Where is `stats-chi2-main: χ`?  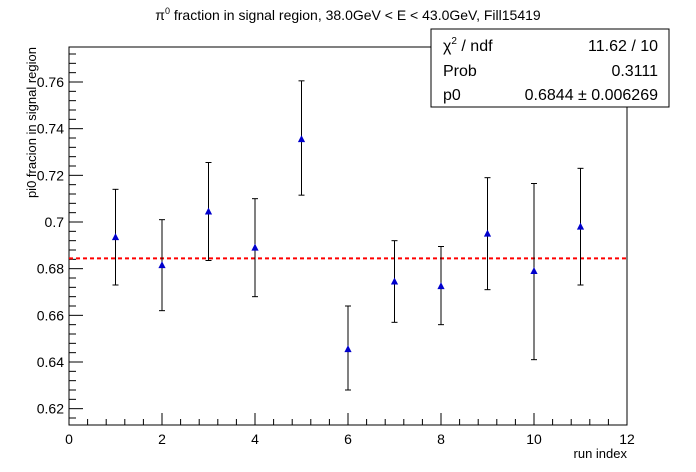
stats-chi2-main: χ is located at coordinates (447, 46).